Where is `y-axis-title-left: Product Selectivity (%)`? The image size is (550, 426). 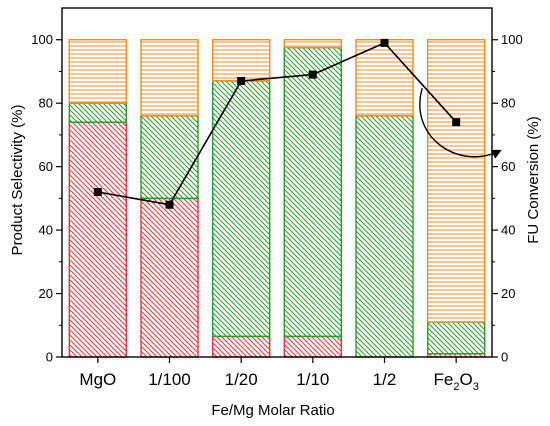 y-axis-title-left: Product Selectivity (%) is located at coordinates (17, 180).